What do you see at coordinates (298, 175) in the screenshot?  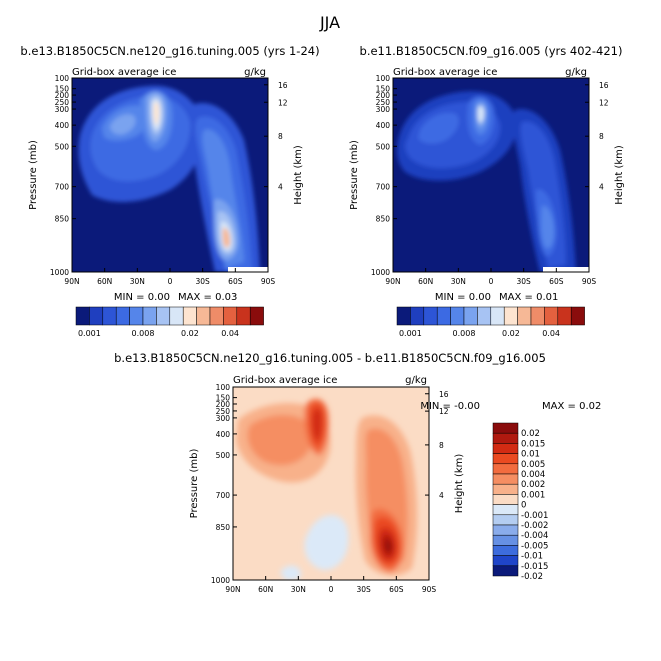 I see `y-axis-right-title: Height (km)` at bounding box center [298, 175].